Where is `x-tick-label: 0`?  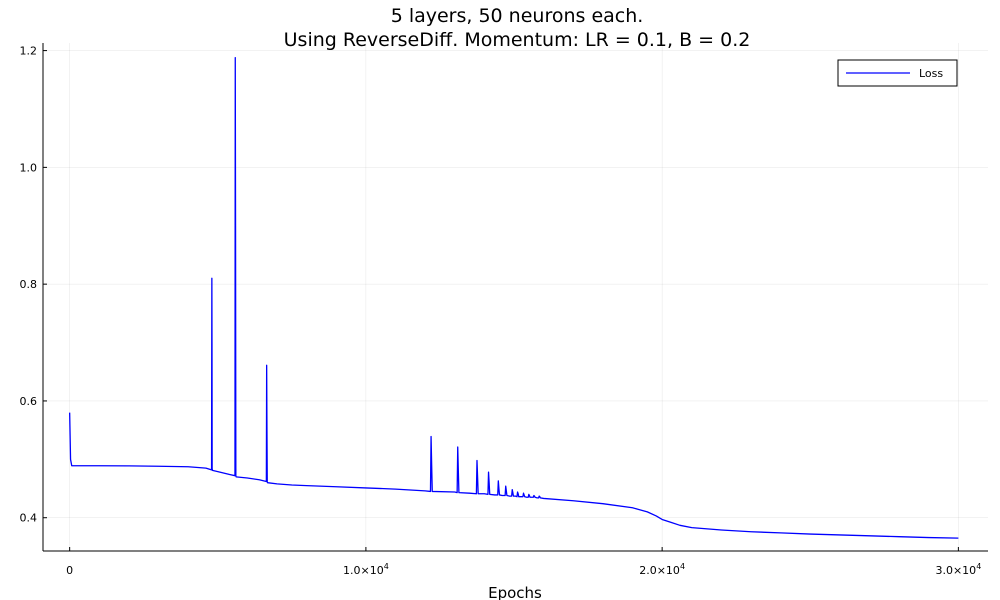 x-tick-label: 0 is located at coordinates (69, 570).